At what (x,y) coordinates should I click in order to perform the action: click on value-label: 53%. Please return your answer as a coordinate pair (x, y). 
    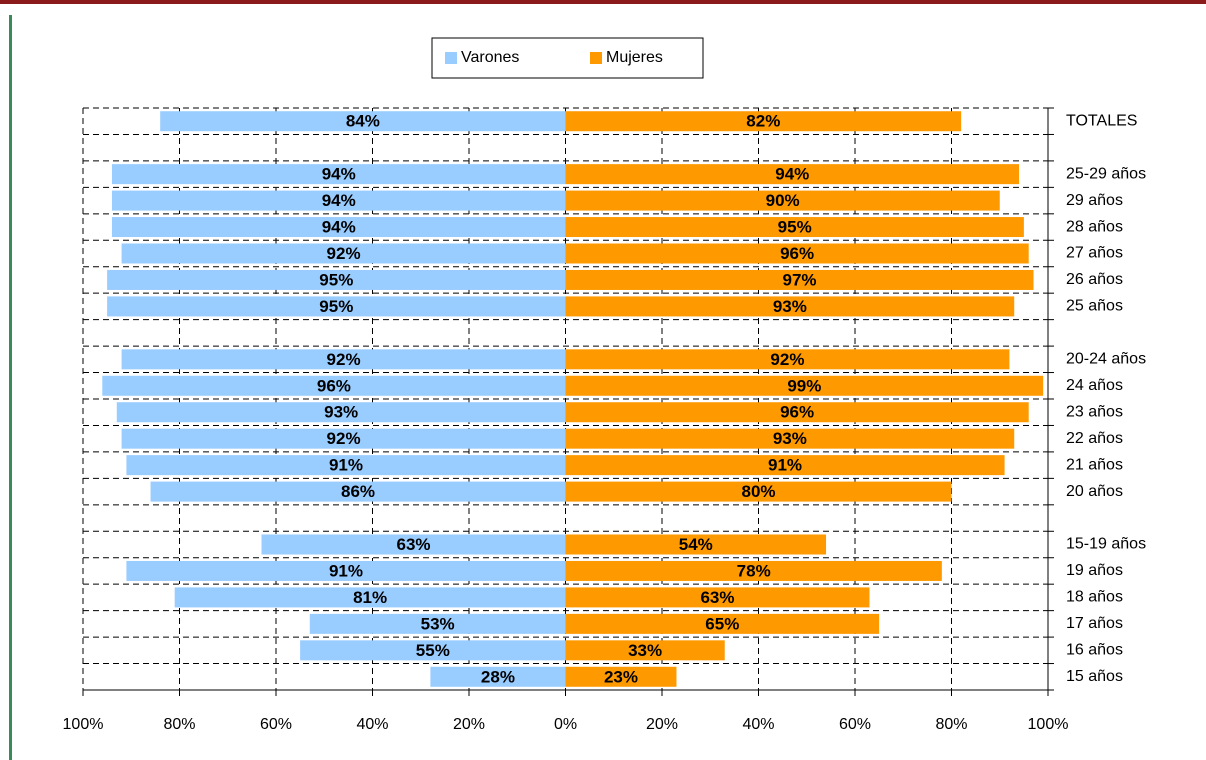
    Looking at the image, I should click on (438, 623).